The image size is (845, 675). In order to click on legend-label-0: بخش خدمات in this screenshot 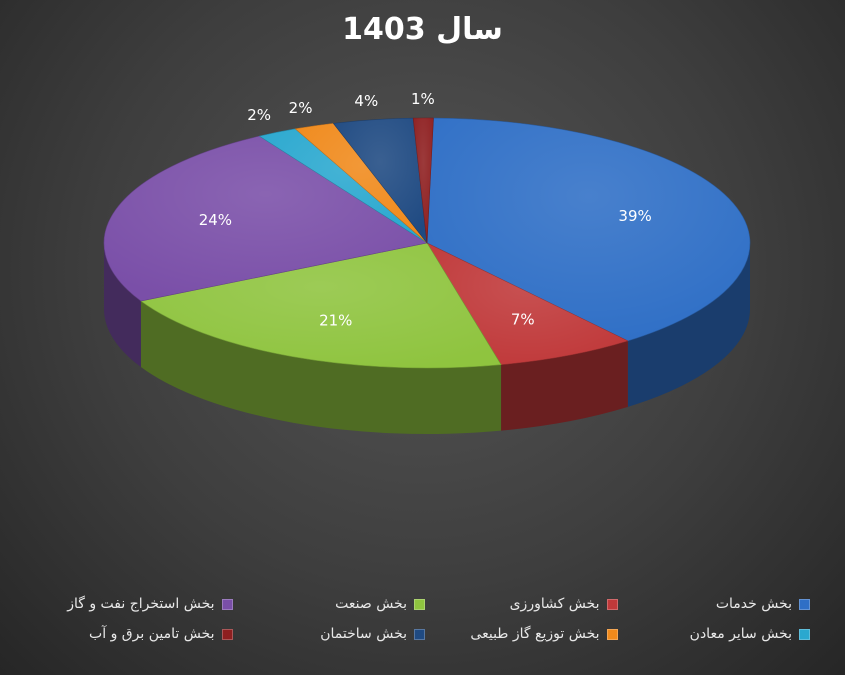, I will do `click(753, 604)`.